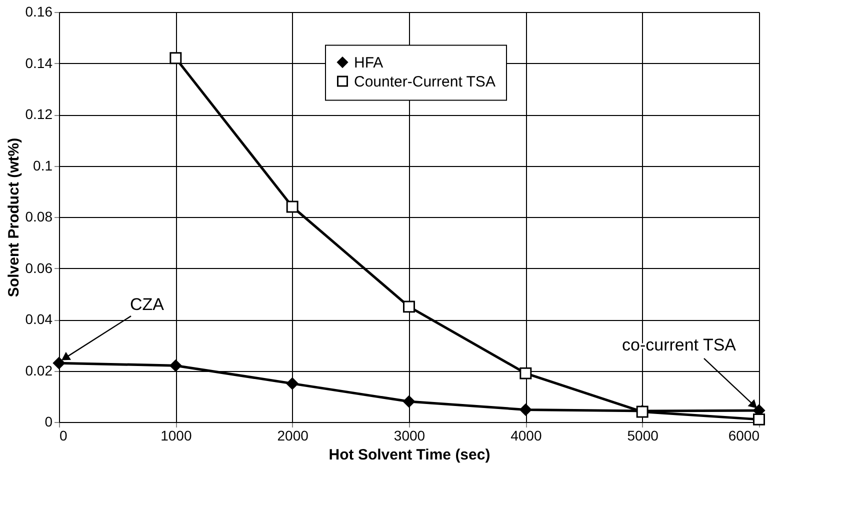  Describe the element at coordinates (526, 436) in the screenshot. I see `x-tick-label: 4000` at that location.